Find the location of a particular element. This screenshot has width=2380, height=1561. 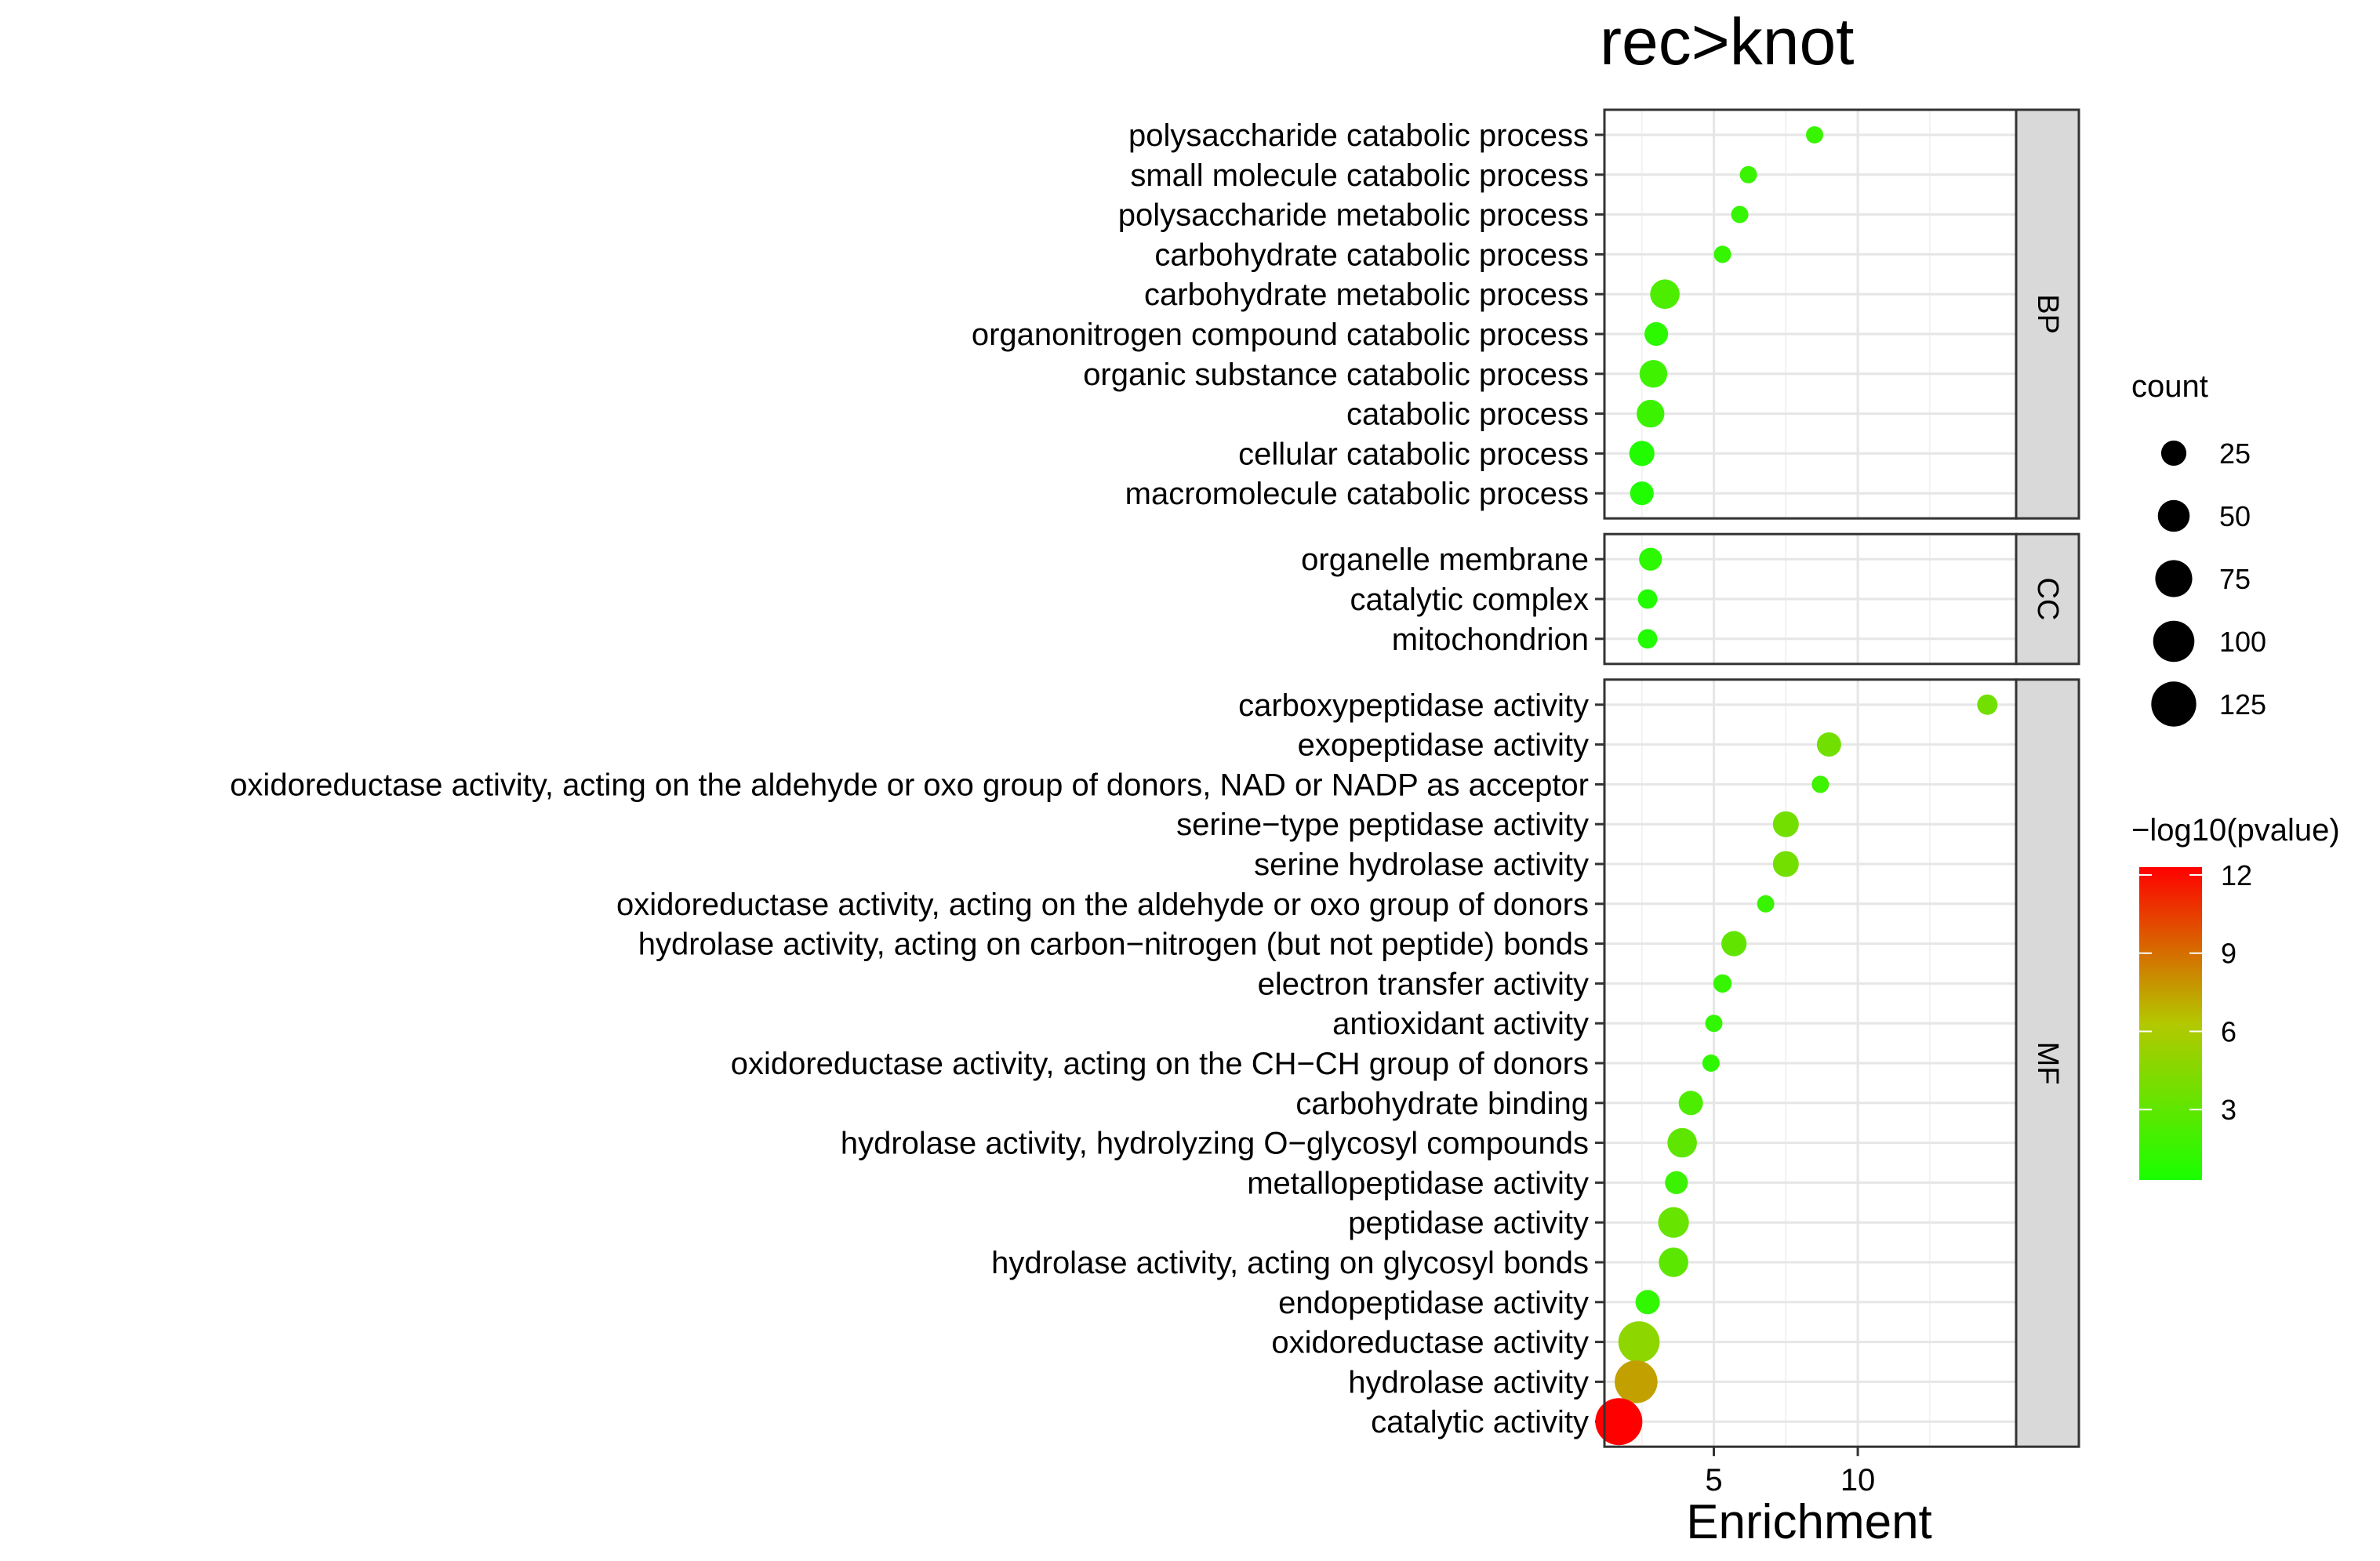

size-legend-title: count is located at coordinates (2169, 386).